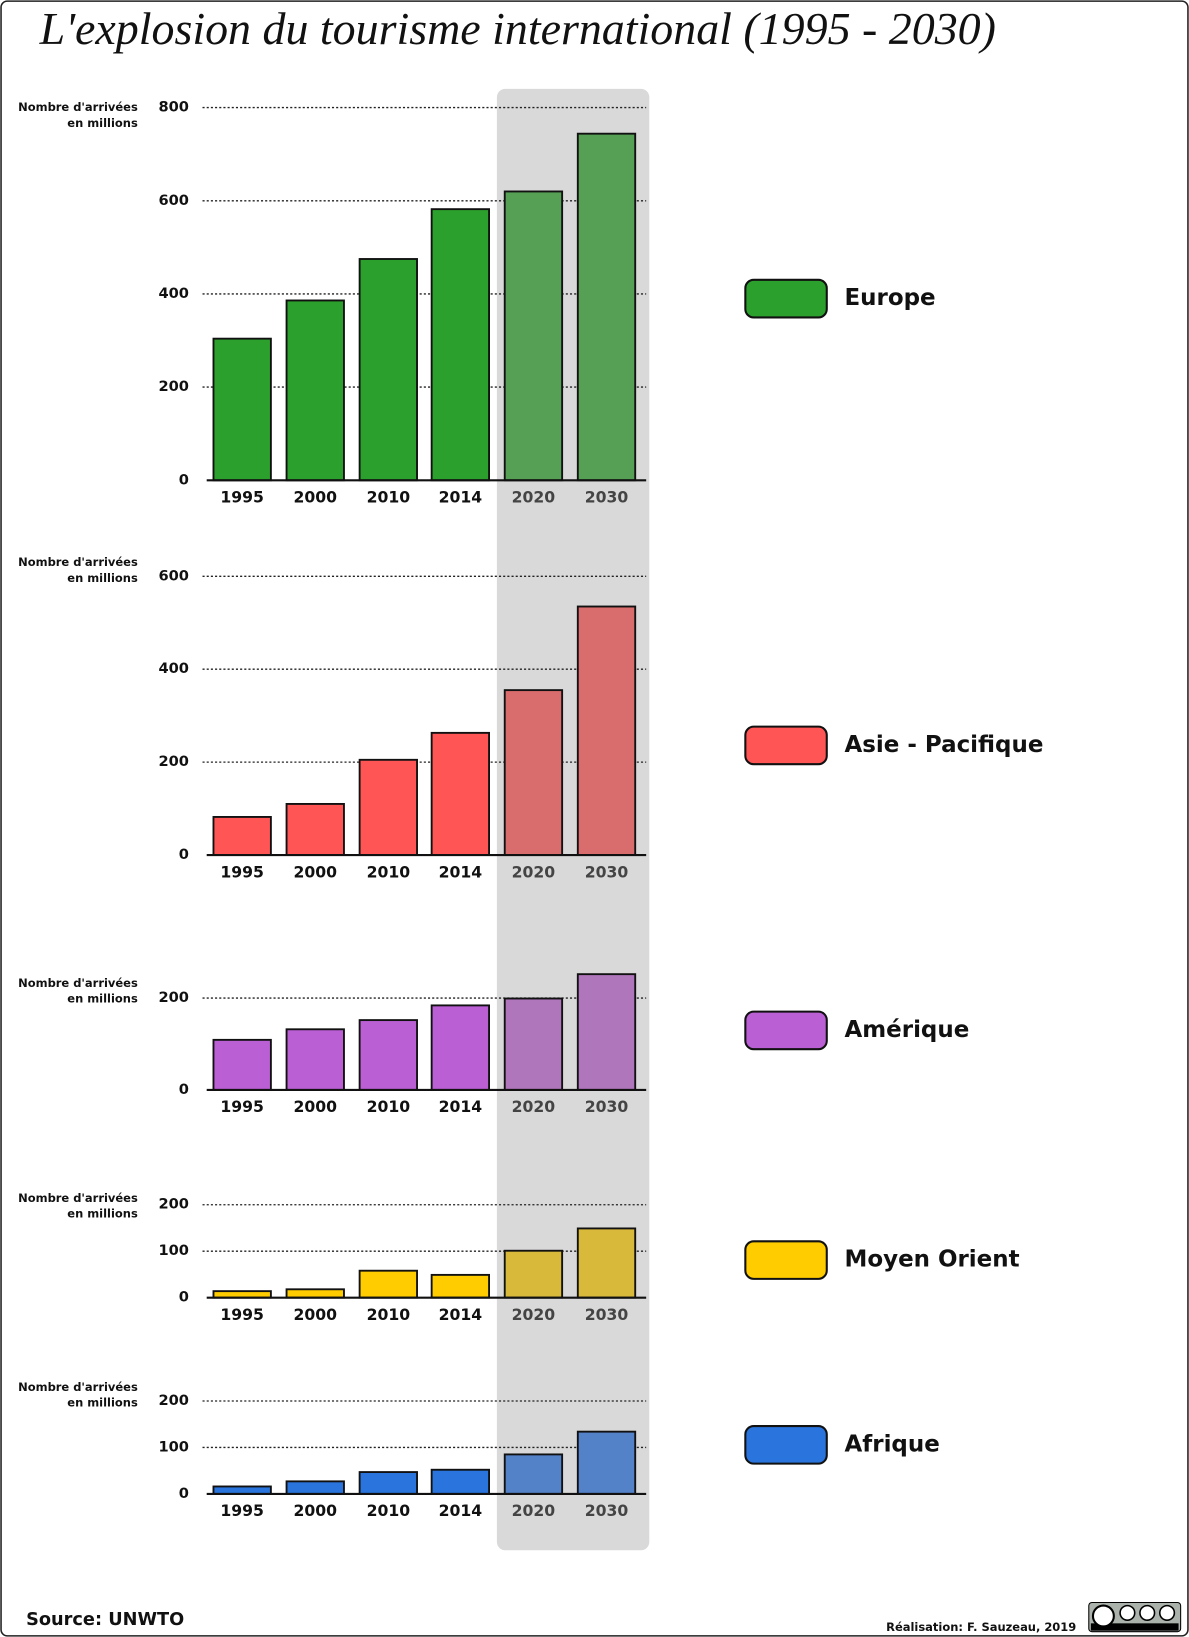 The image size is (1189, 1637). Describe the element at coordinates (105, 1620) in the screenshot. I see `source: Source: UNWTO` at that location.